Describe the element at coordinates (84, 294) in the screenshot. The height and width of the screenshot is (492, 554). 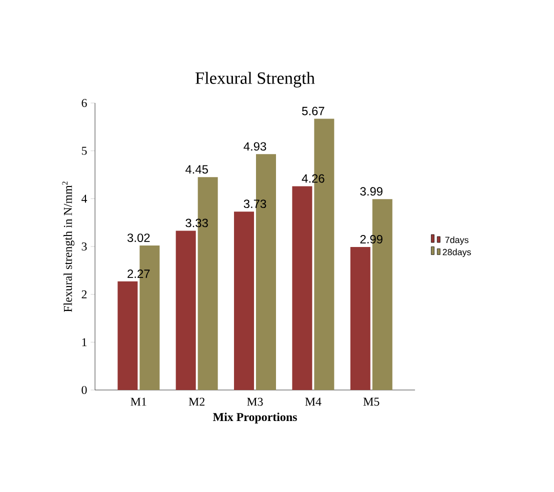
I see `y-tick-label: 2` at that location.